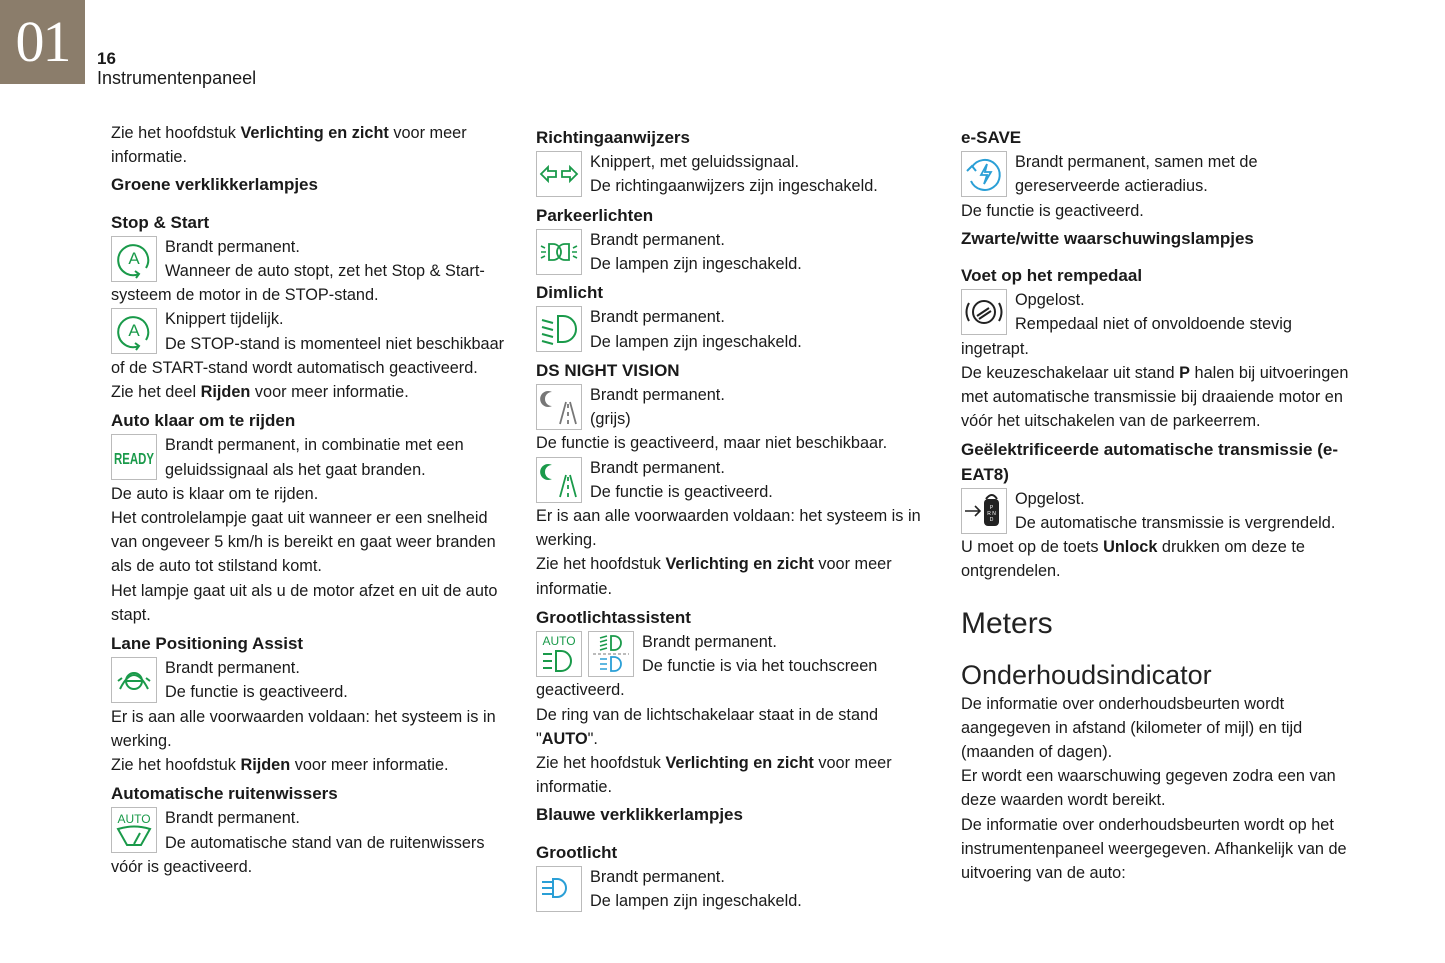  I want to click on parking-lights-icon, so click(559, 251).